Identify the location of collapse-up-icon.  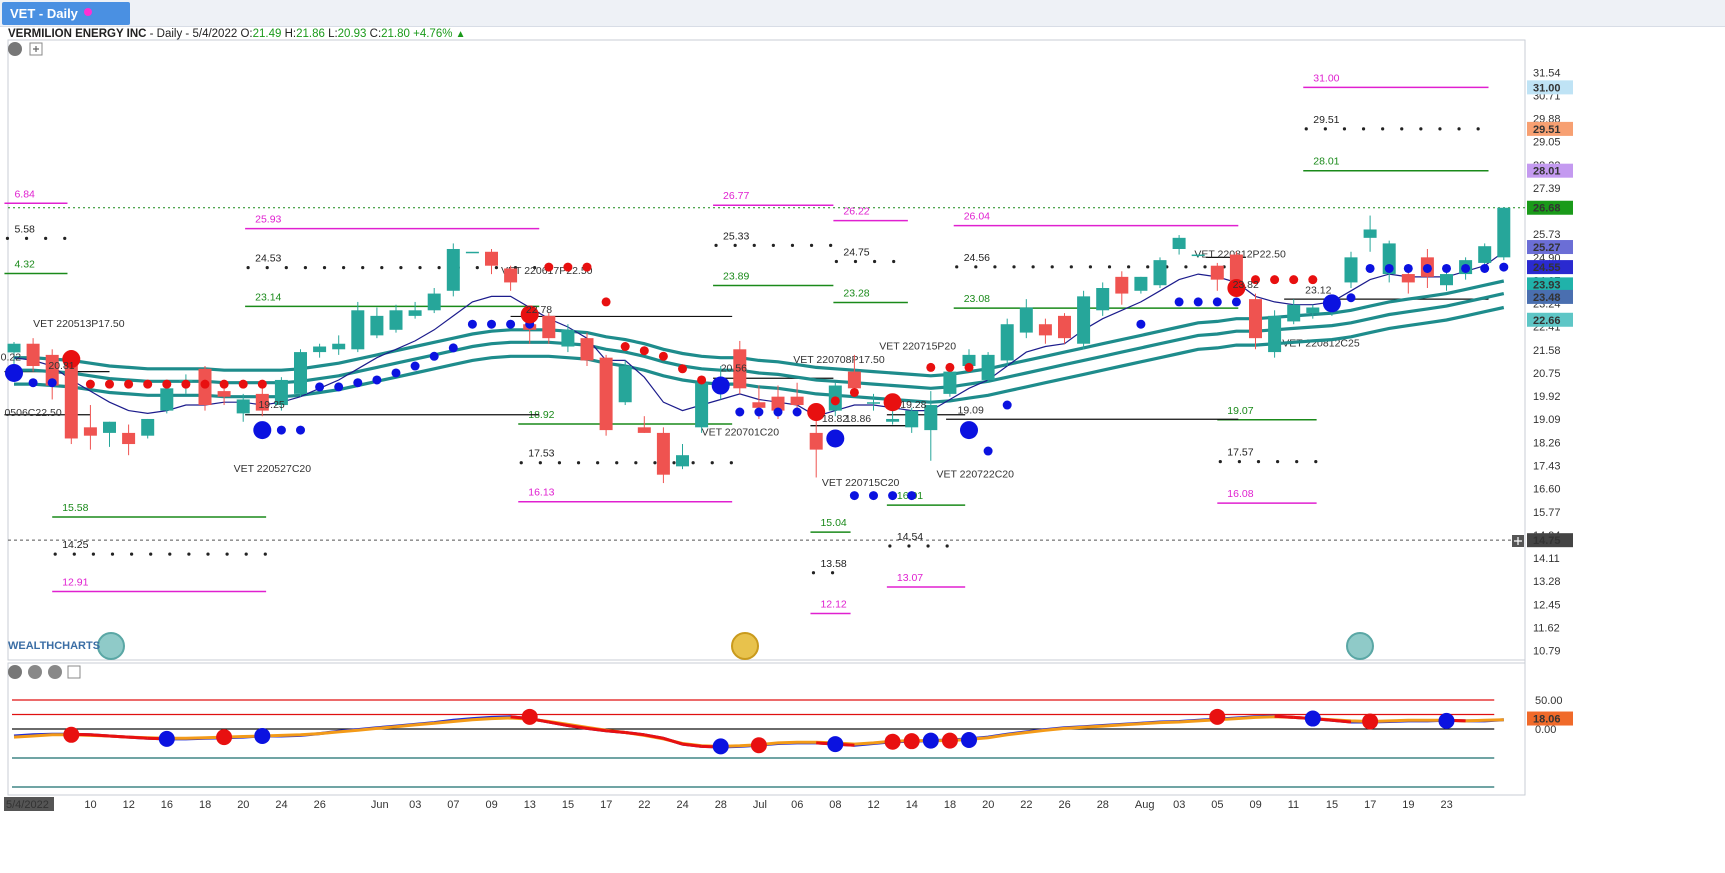
(55, 672).